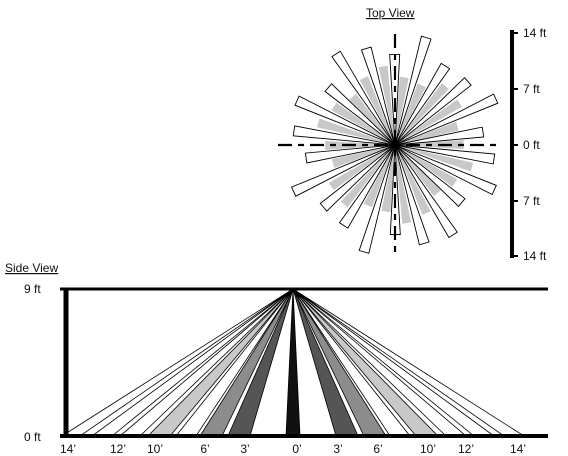 The height and width of the screenshot is (456, 568). What do you see at coordinates (535, 33) in the screenshot?
I see `scale-label-14ft-top: 14 ft` at bounding box center [535, 33].